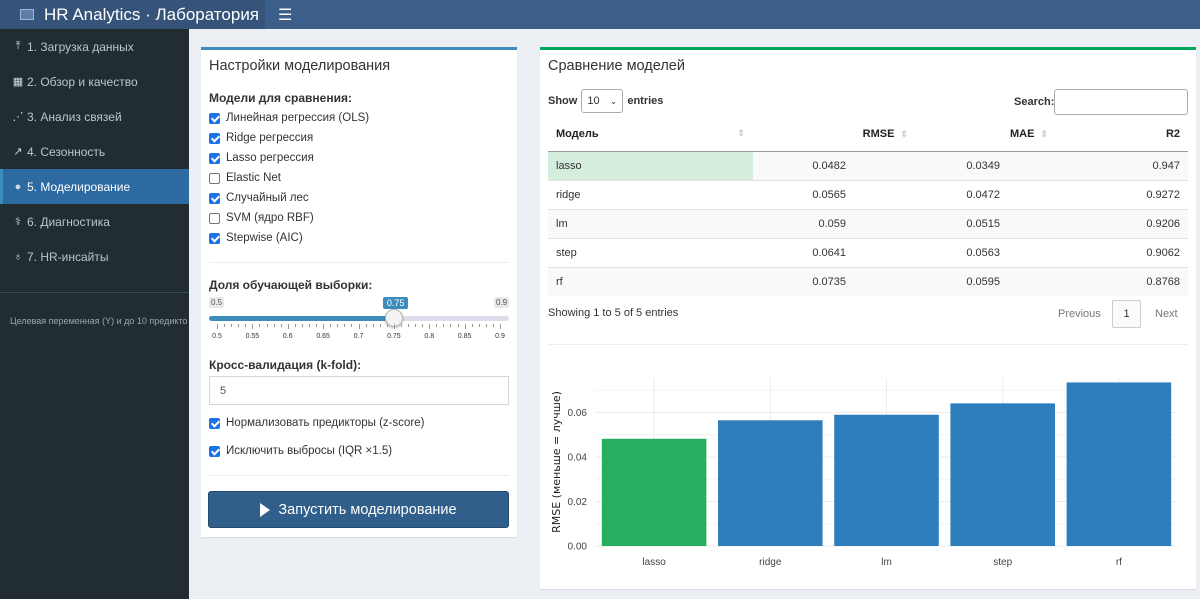 This screenshot has height=599, width=1200. Describe the element at coordinates (94, 221) in the screenshot. I see `sidebar-item-6: ⚕ 6. Диагностика` at that location.